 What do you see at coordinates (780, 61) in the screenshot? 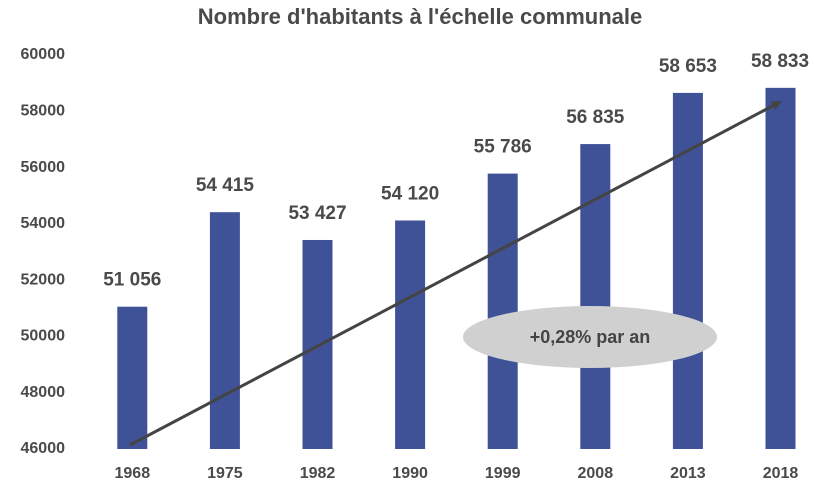
I see `value-label: 58 833` at bounding box center [780, 61].